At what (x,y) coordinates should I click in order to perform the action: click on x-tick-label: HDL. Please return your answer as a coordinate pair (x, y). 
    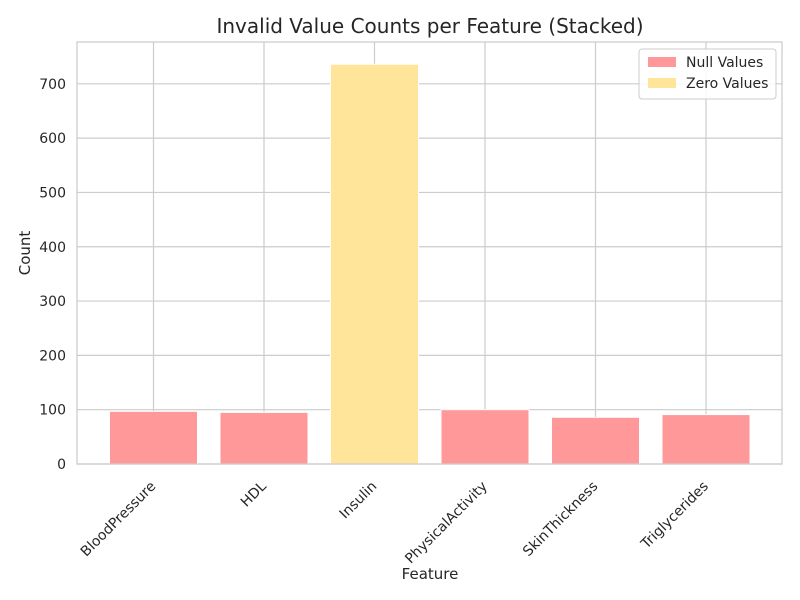
    Looking at the image, I should click on (254, 494).